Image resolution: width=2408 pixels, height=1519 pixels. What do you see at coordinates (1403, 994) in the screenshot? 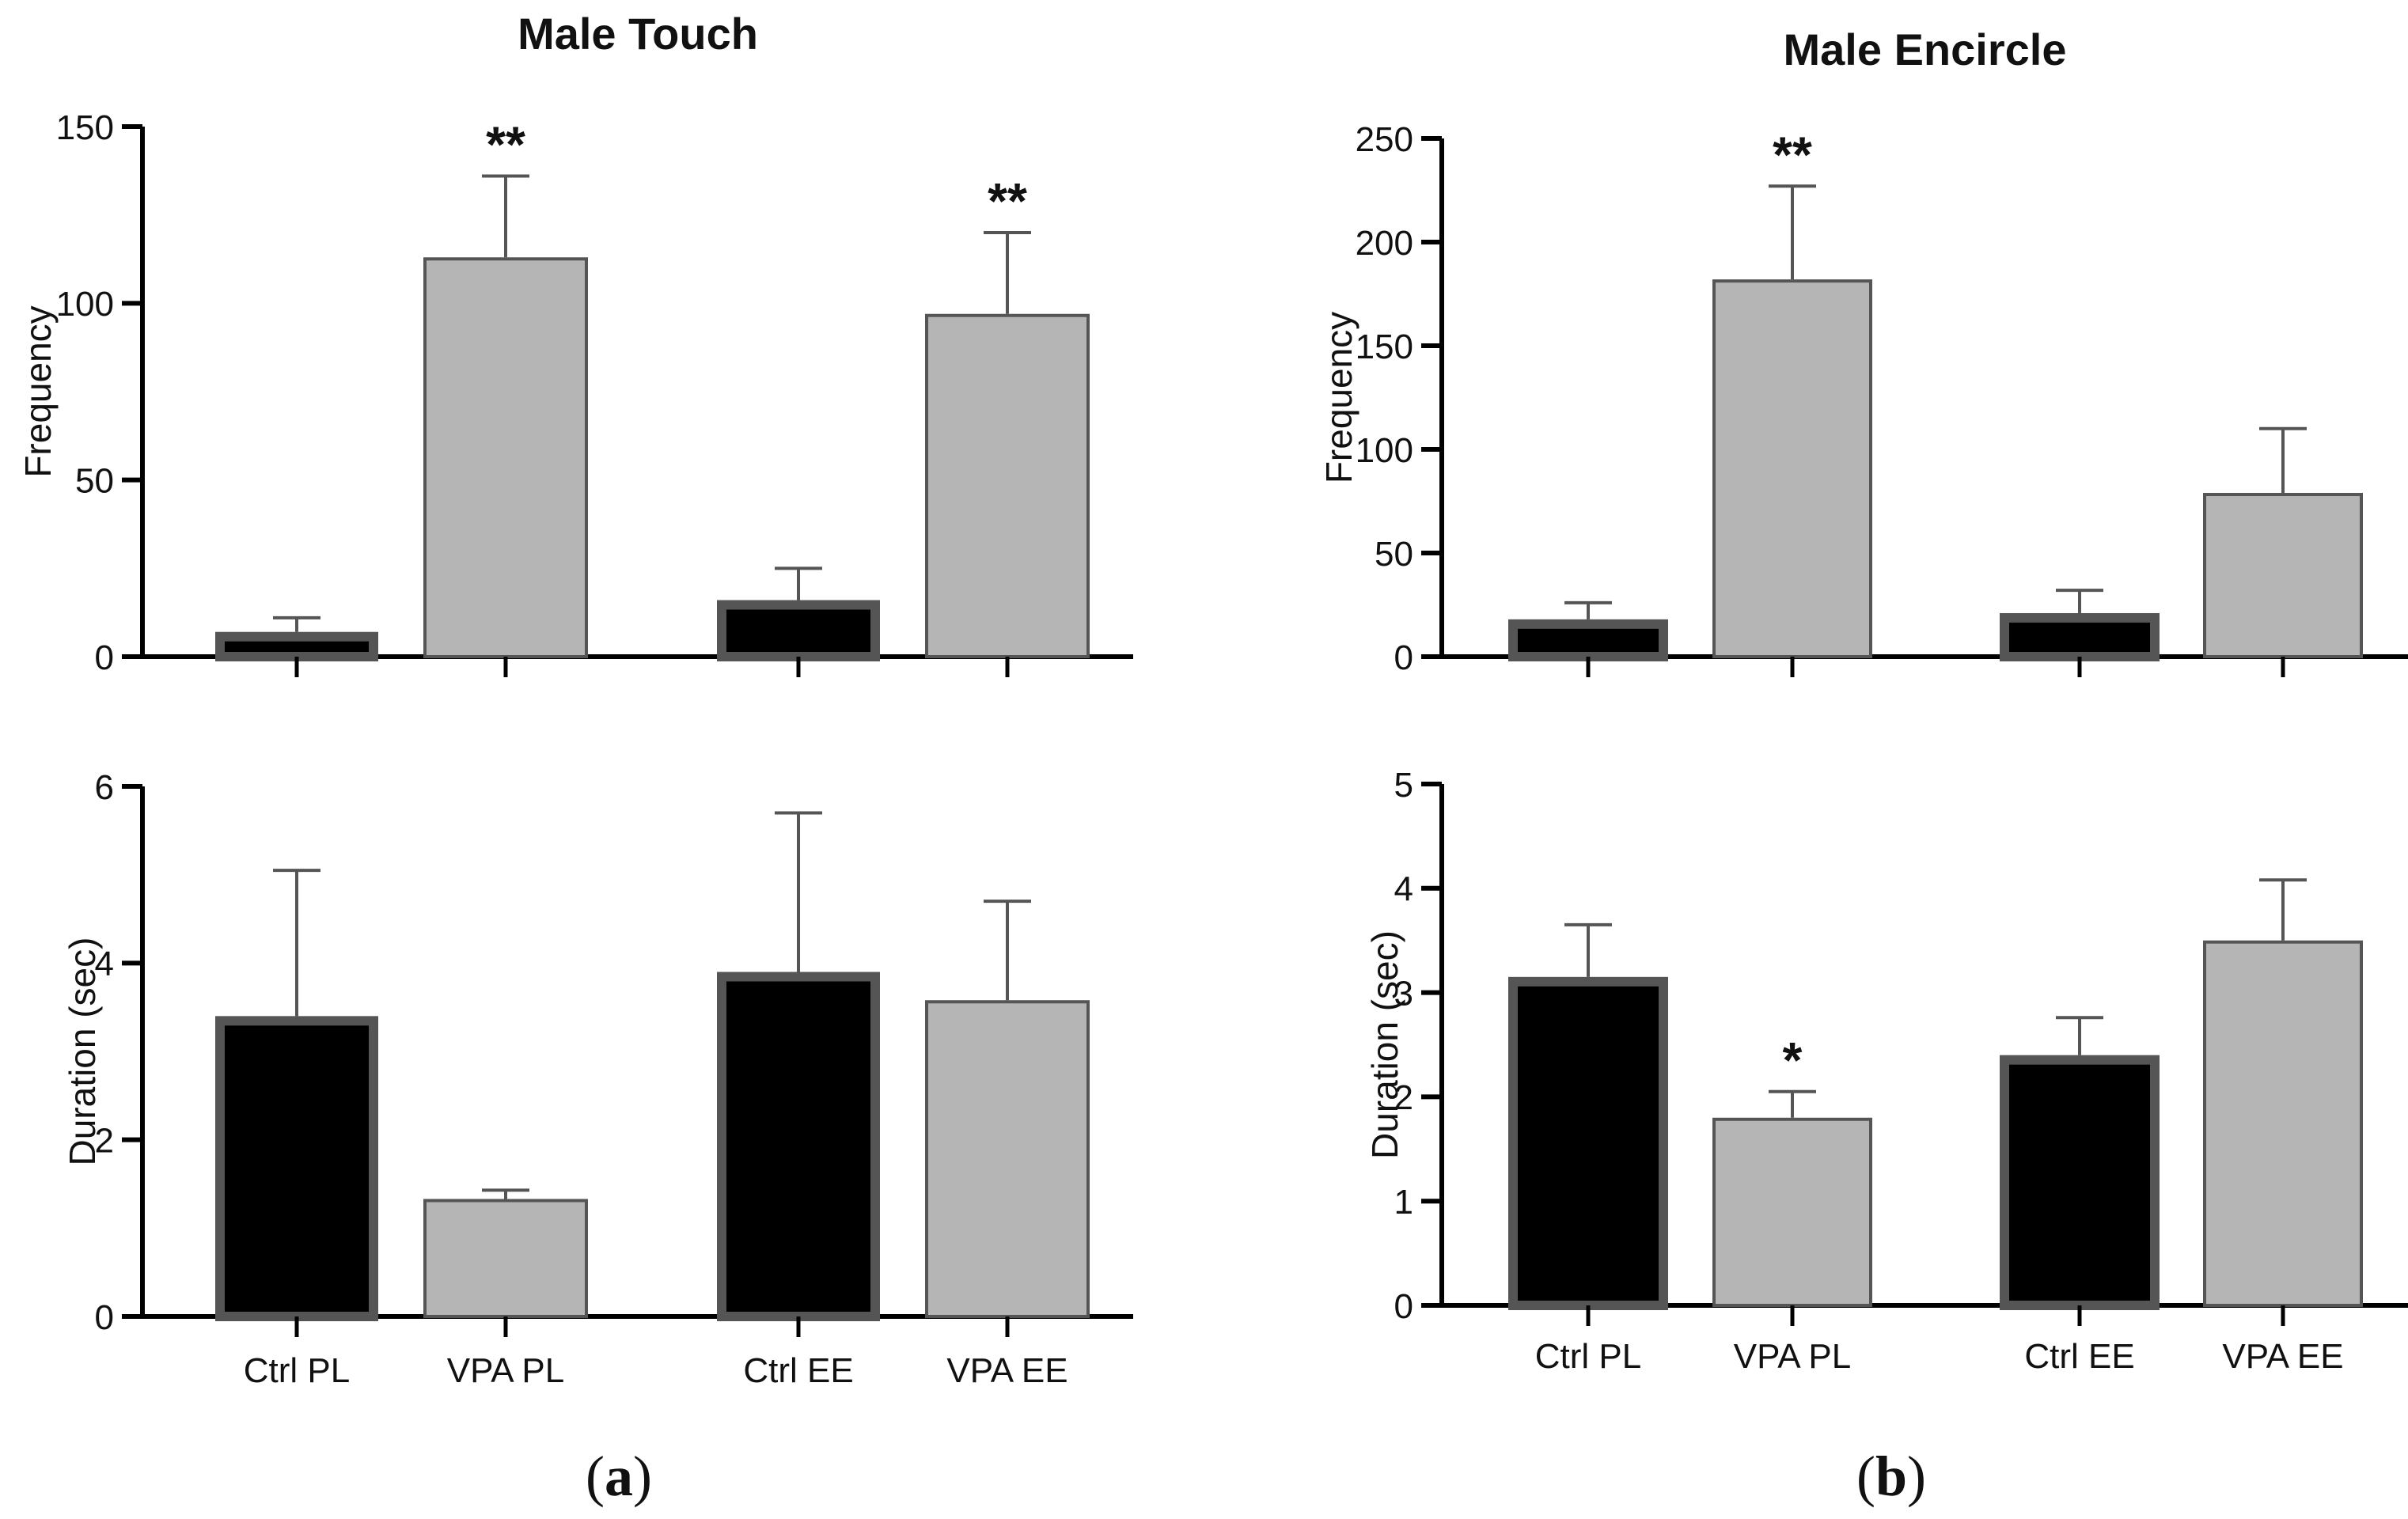
I see `y-tick-label: 3` at bounding box center [1403, 994].